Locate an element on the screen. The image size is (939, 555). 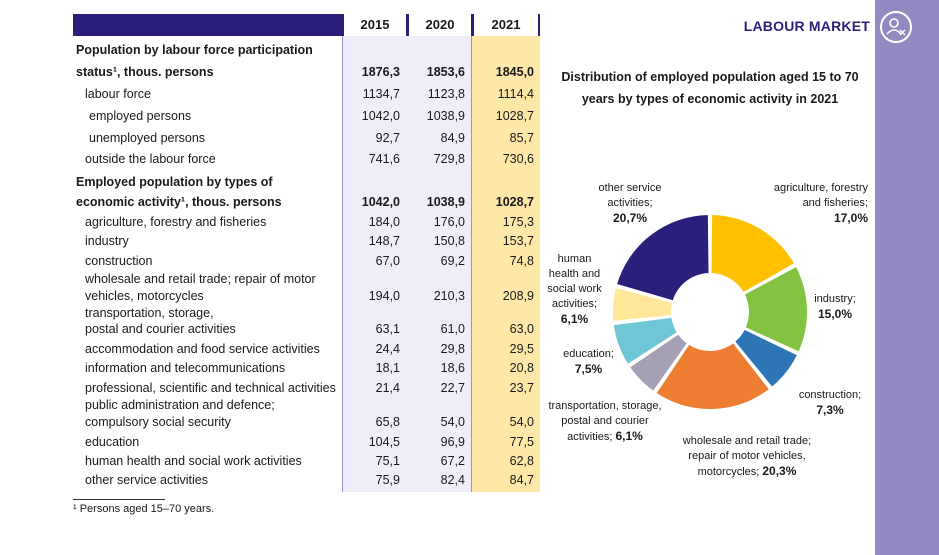
row-label: Population by labour force participation is located at coordinates (194, 50).